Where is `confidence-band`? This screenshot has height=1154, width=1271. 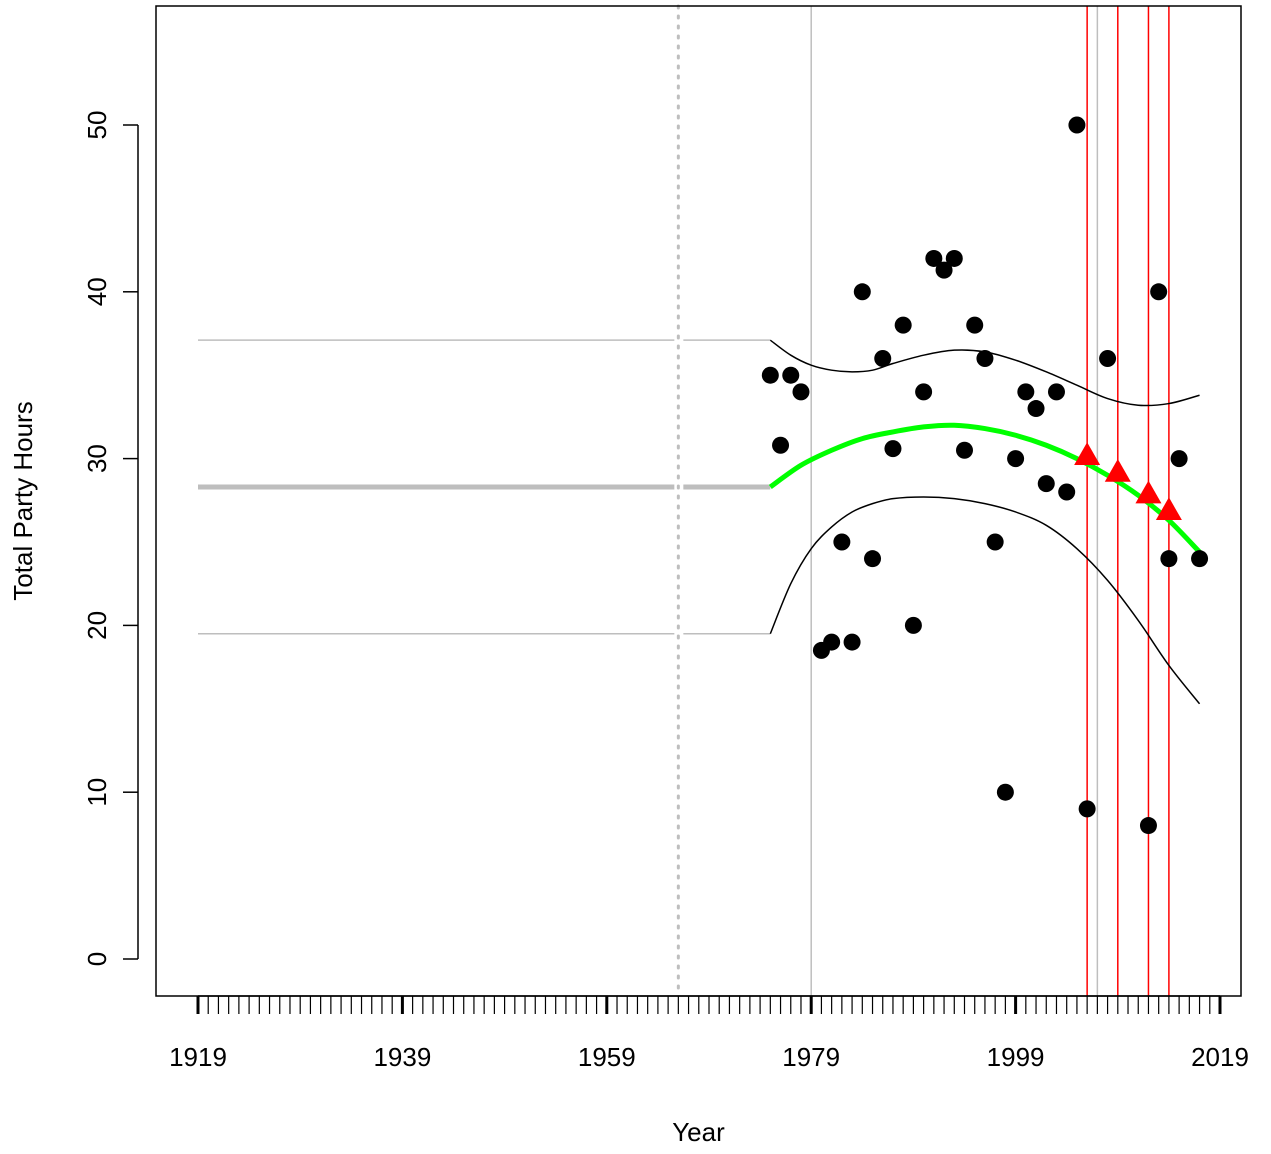
confidence-band is located at coordinates (985, 522).